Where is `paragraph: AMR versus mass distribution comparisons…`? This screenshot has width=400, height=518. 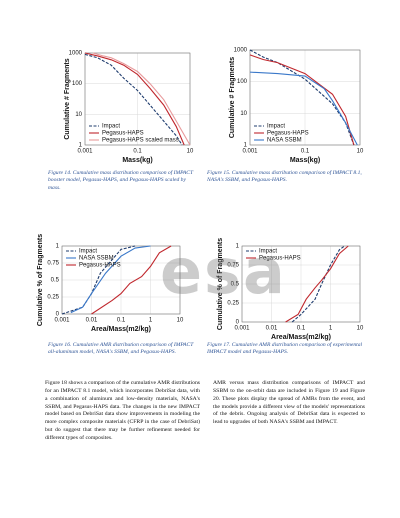 paragraph: AMR versus mass distribution comparisons… is located at coordinates (289, 403).